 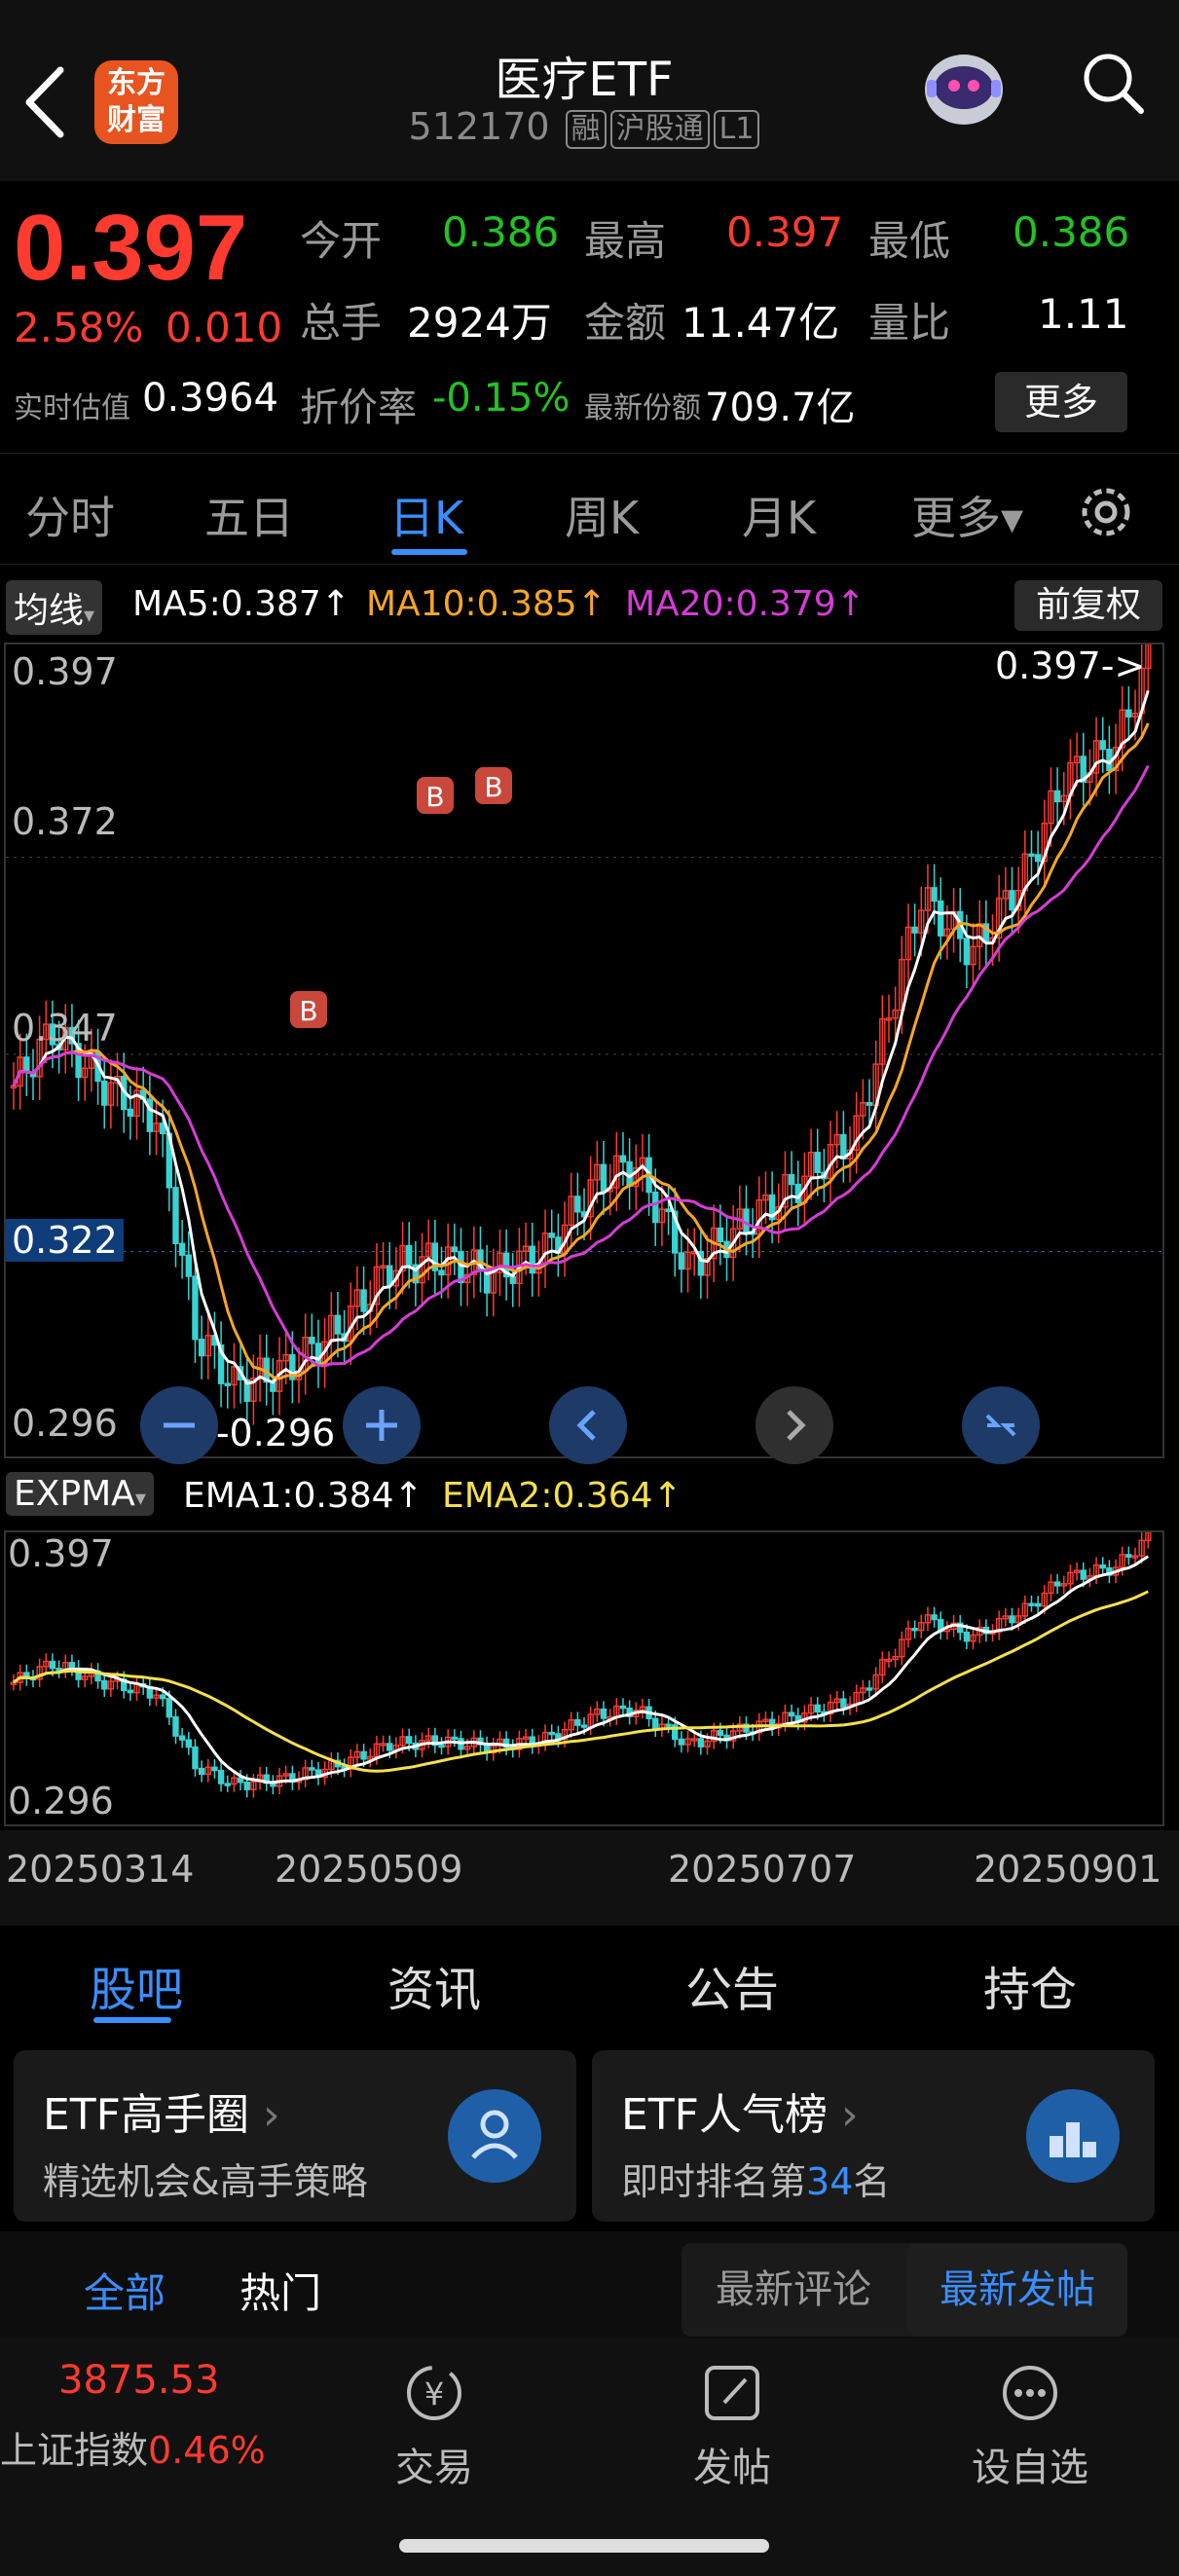 I want to click on zoom-out-button, so click(x=179, y=1425).